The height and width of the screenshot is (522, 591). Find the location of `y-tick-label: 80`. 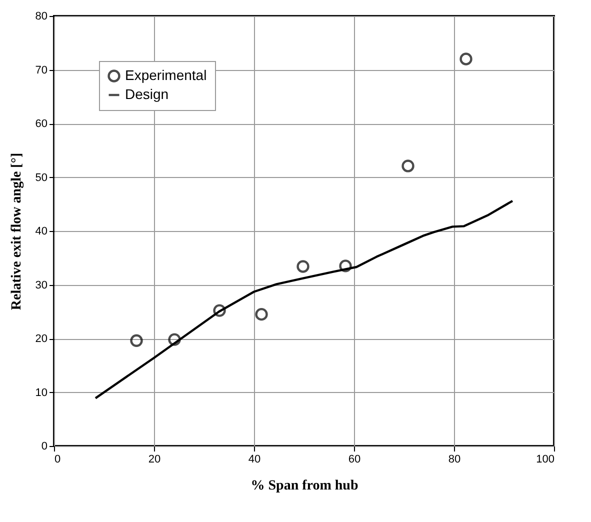

y-tick-label: 80 is located at coordinates (41, 16).